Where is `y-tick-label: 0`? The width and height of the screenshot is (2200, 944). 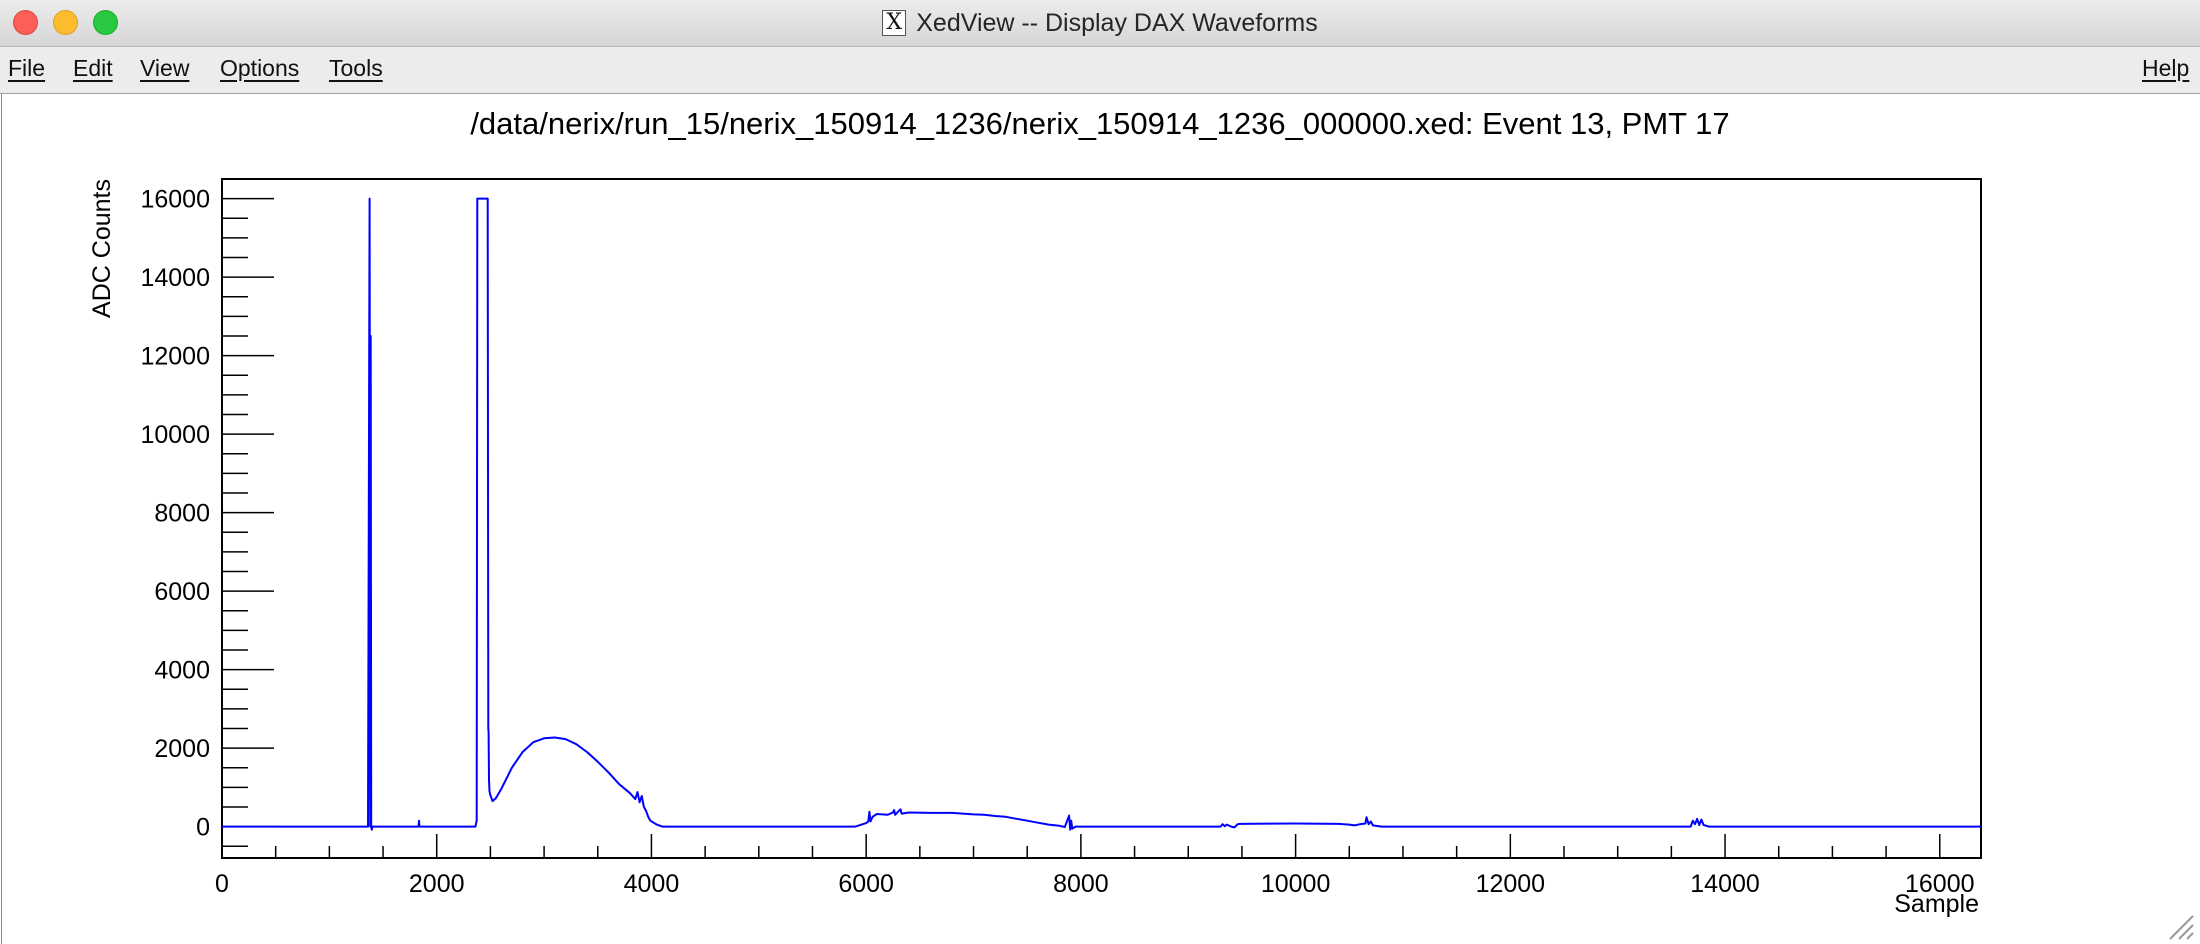
y-tick-label: 0 is located at coordinates (203, 828).